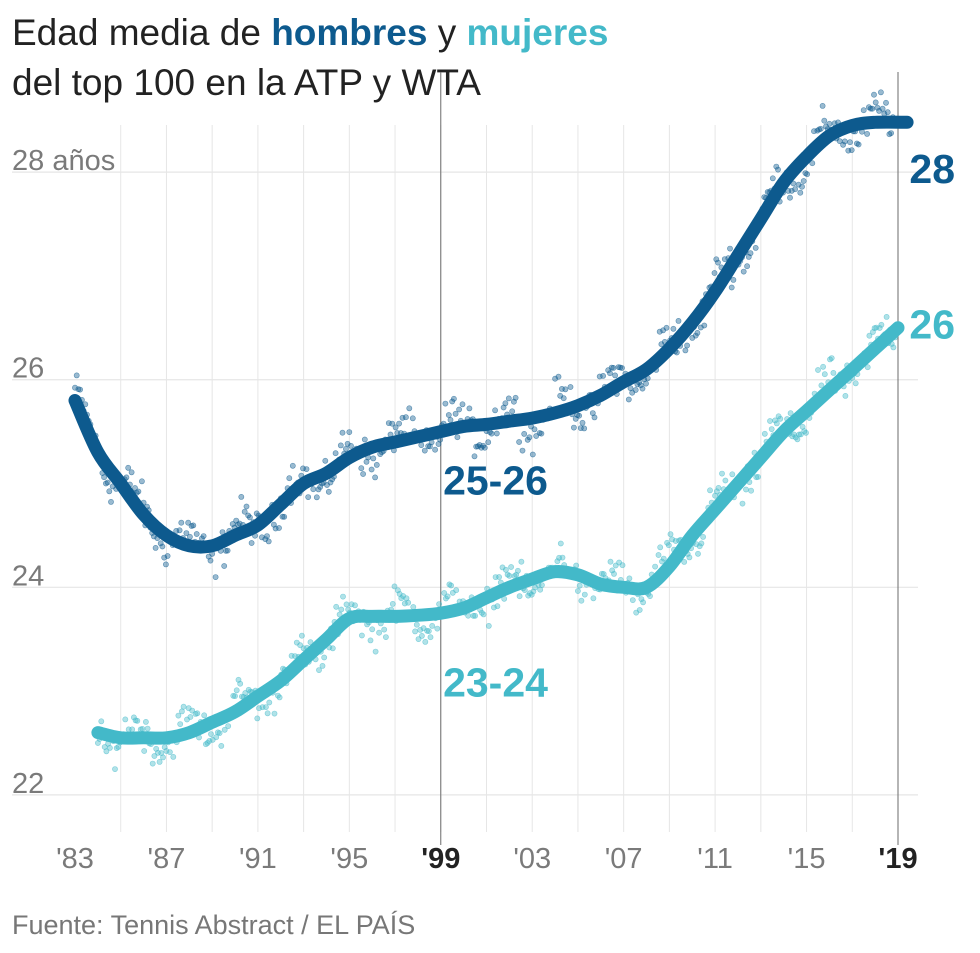  What do you see at coordinates (258, 859) in the screenshot?
I see `x-tick-label: '91` at bounding box center [258, 859].